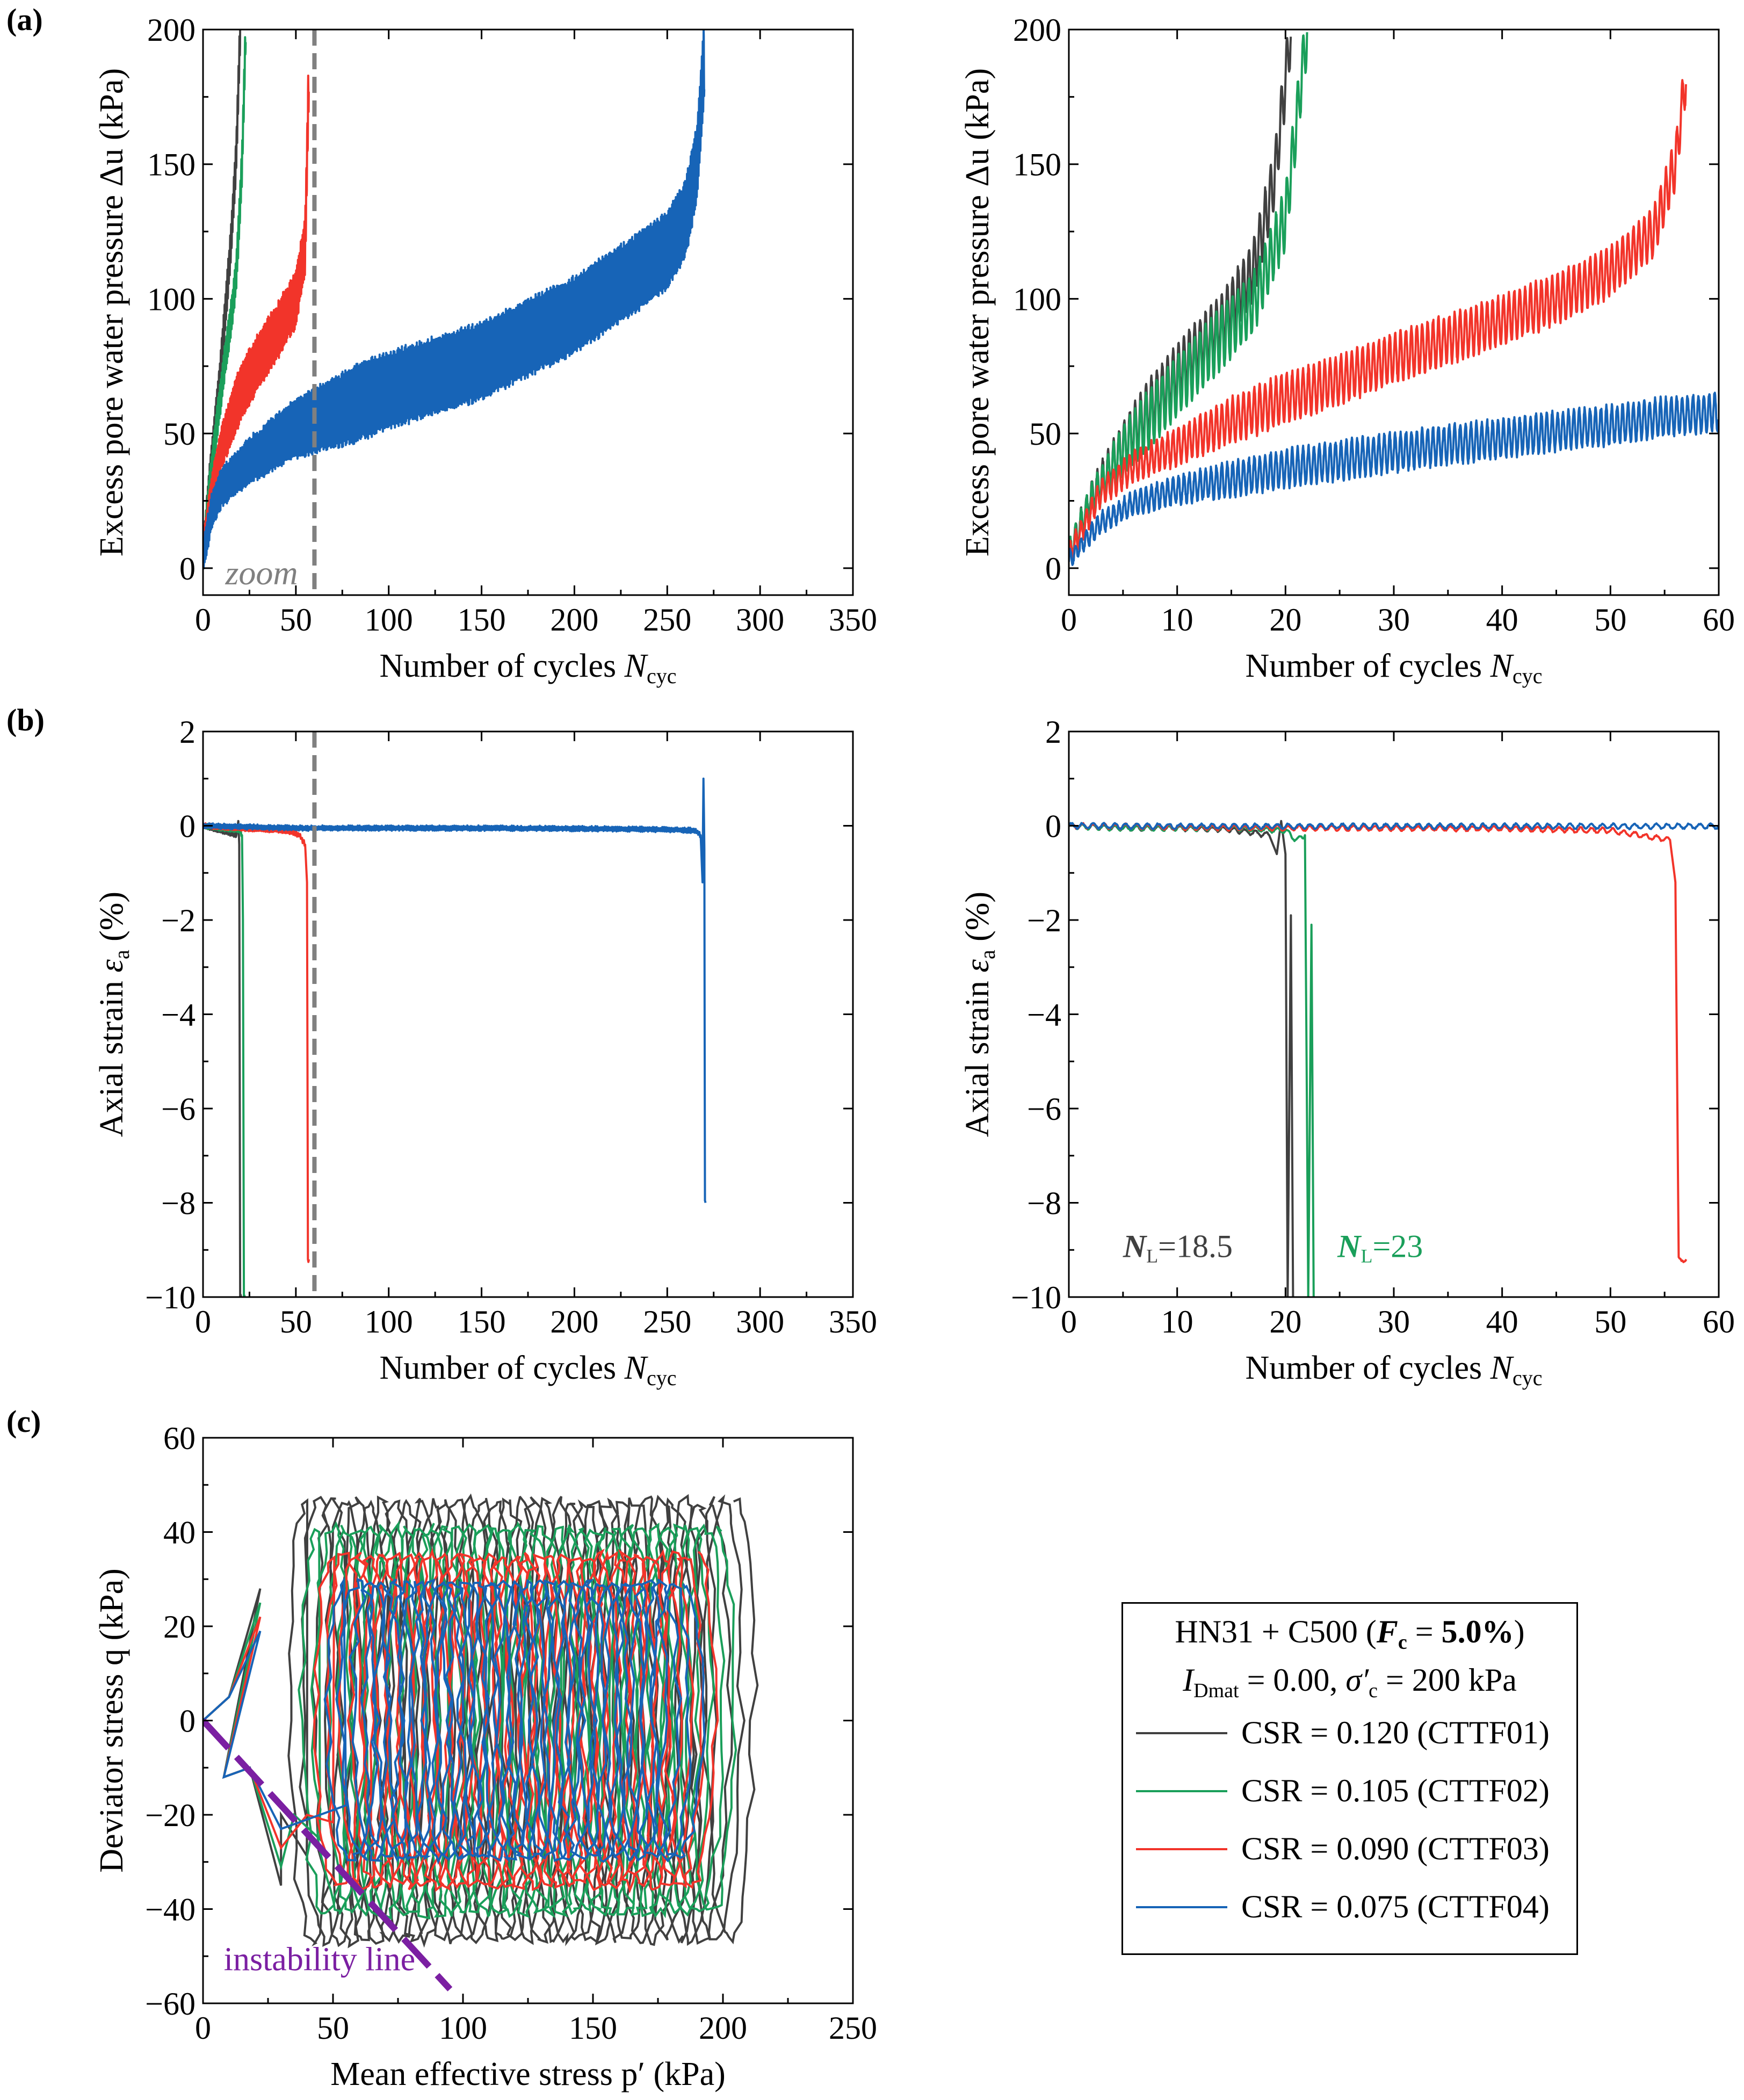 This screenshot has width=1744, height=2100. Describe the element at coordinates (853, 620) in the screenshot. I see `x-tick-label: 350` at that location.